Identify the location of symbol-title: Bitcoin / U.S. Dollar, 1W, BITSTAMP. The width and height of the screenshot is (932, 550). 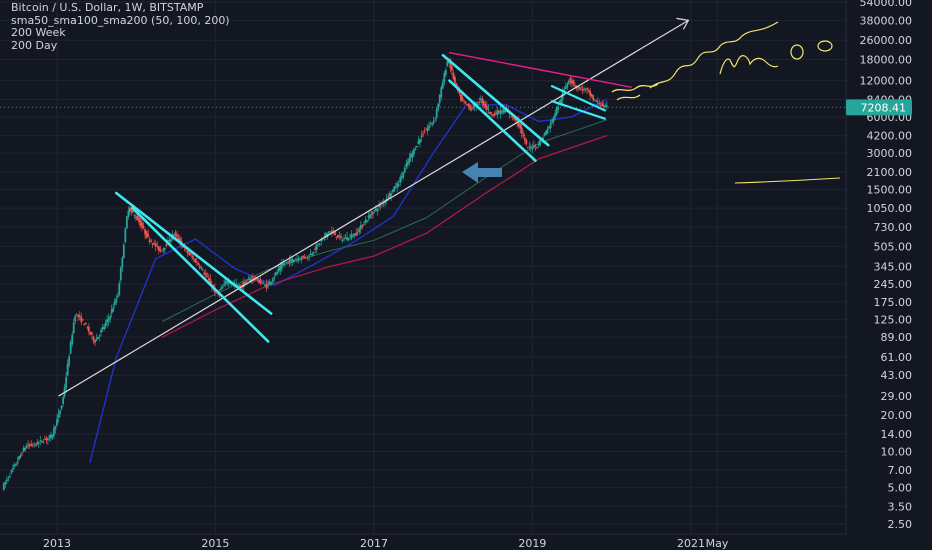
(107, 7).